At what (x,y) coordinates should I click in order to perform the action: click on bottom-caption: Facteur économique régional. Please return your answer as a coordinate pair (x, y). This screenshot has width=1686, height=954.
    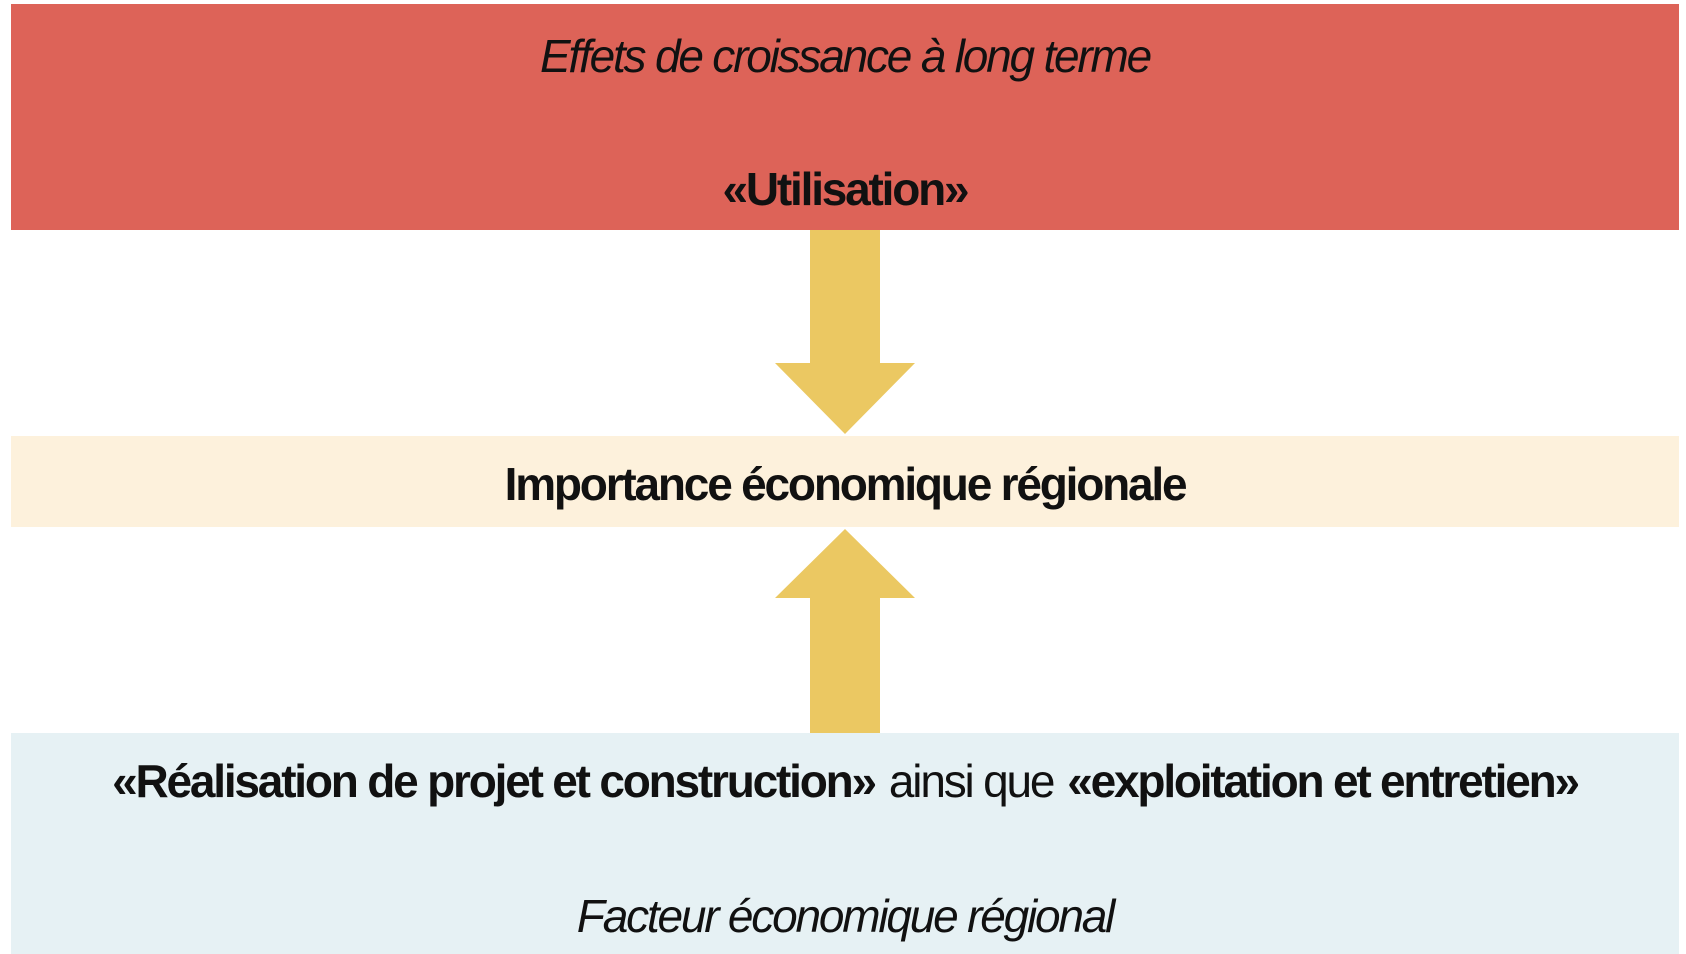
    Looking at the image, I should click on (846, 916).